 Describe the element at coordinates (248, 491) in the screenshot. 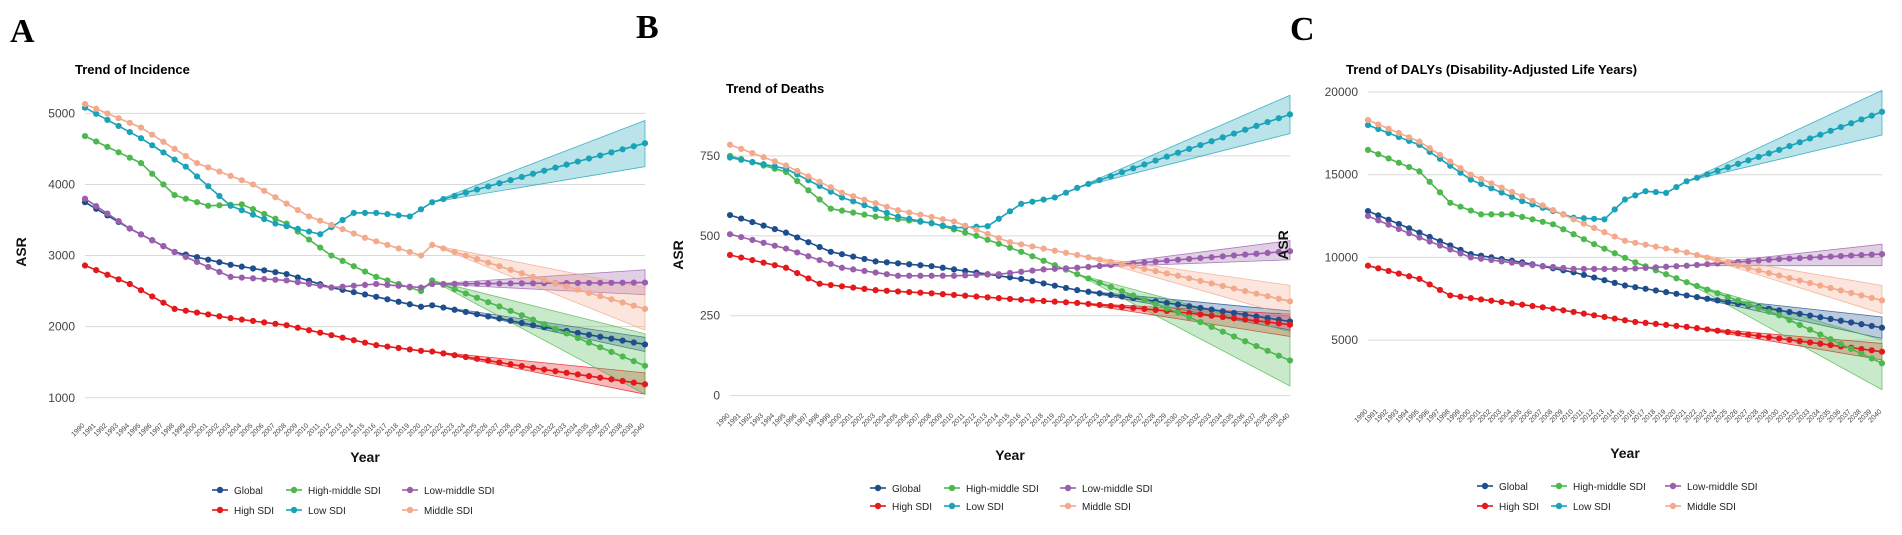

I see `legend-label: Global` at that location.